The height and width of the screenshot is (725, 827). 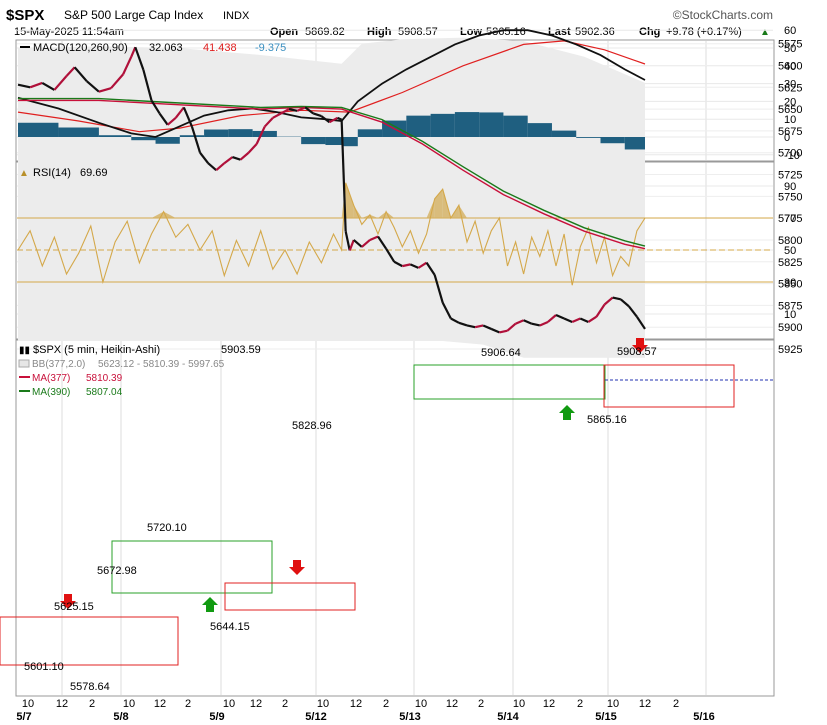 I want to click on chg-up-icon: ▲, so click(x=765, y=32).